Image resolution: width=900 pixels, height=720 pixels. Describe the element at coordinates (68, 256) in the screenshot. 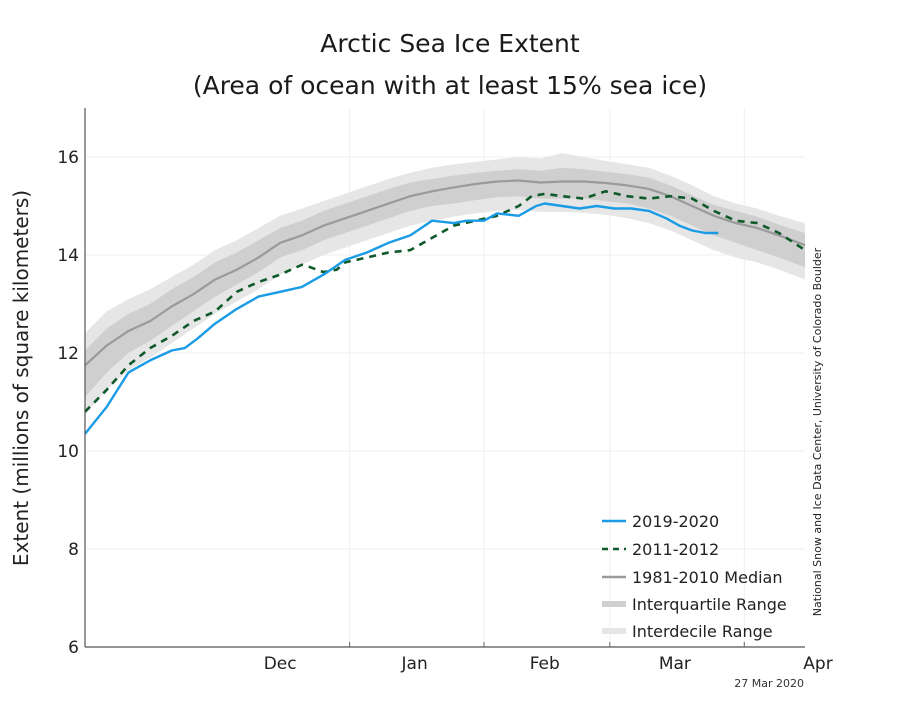

I see `y-tick-label: 14` at that location.